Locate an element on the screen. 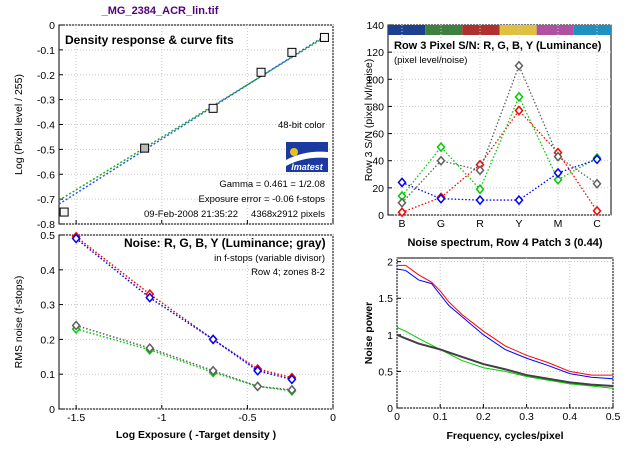 The height and width of the screenshot is (450, 637). sn-series-gray is located at coordinates (499, 133).